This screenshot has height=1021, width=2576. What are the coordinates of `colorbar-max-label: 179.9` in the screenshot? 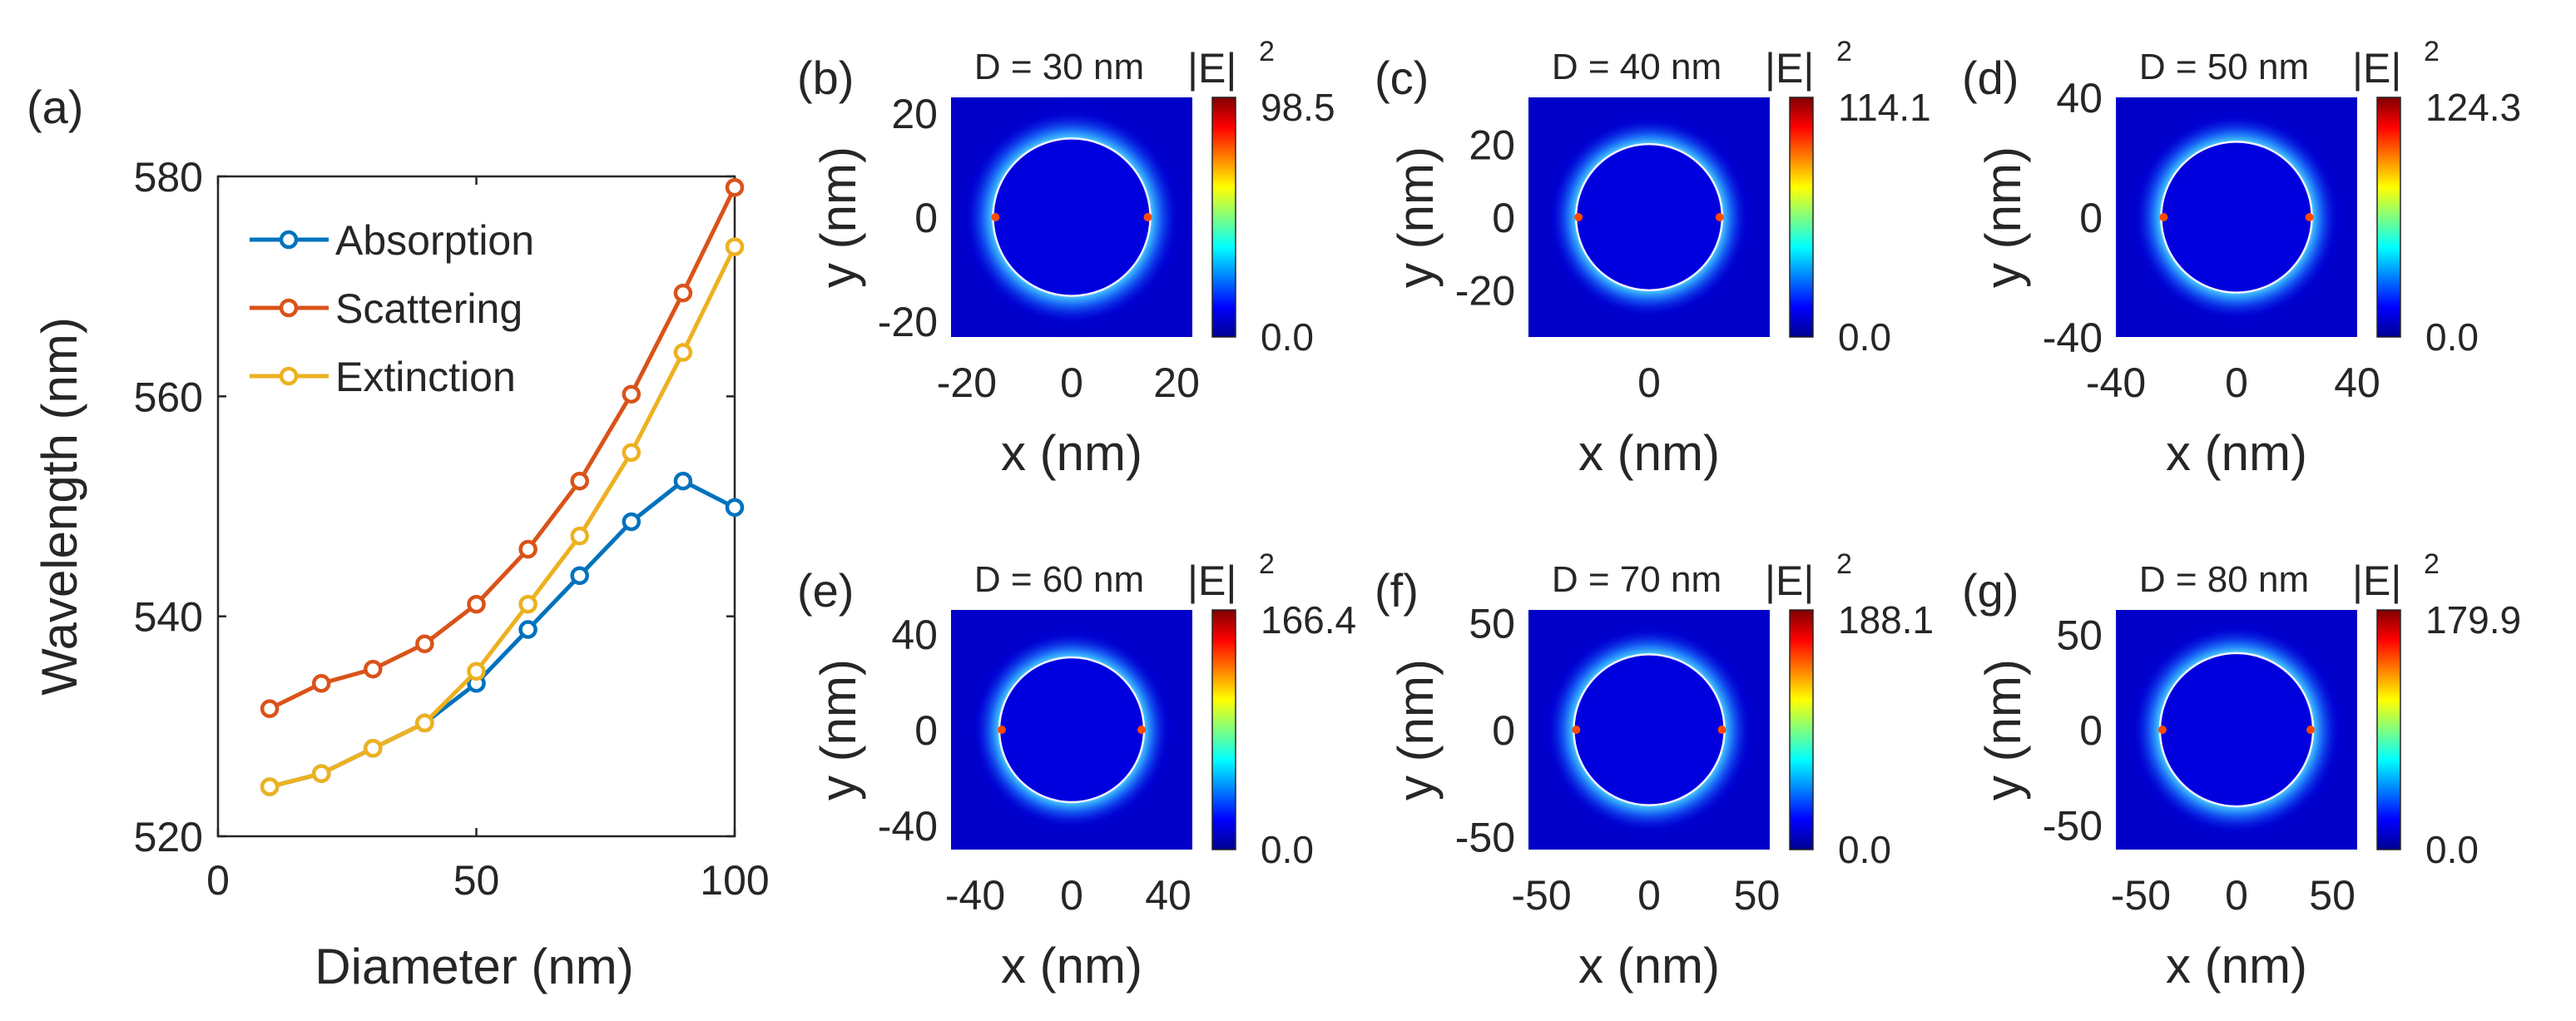 It's located at (2473, 620).